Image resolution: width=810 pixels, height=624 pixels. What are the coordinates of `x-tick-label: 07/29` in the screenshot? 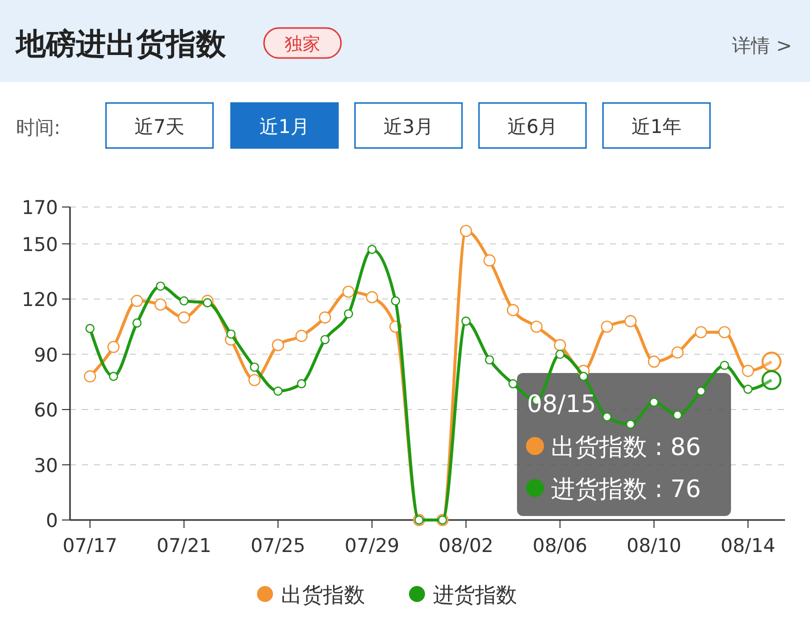 It's located at (372, 546).